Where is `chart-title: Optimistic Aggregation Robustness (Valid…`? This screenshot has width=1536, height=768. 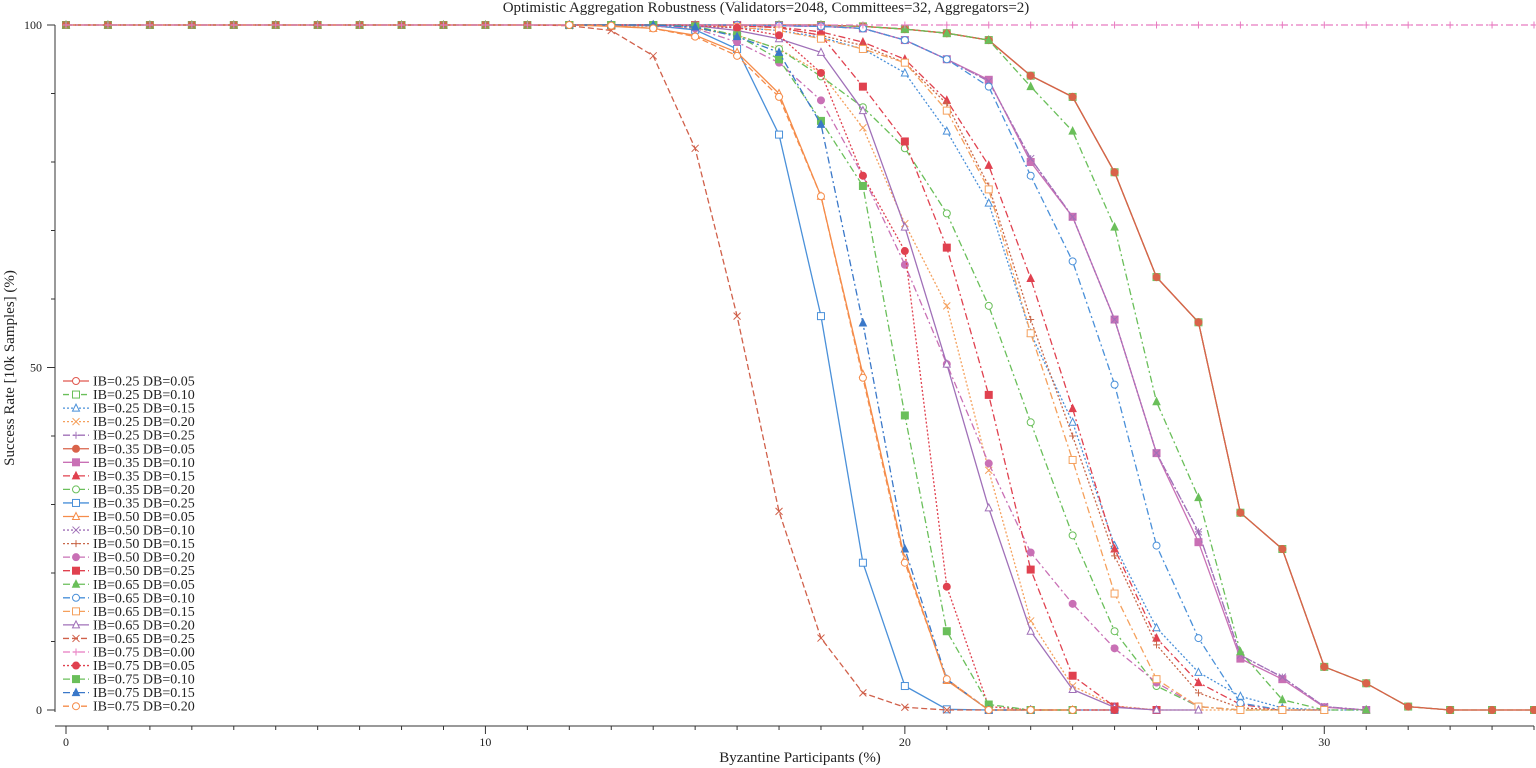 chart-title: Optimistic Aggregation Robustness (Valid… is located at coordinates (766, 8).